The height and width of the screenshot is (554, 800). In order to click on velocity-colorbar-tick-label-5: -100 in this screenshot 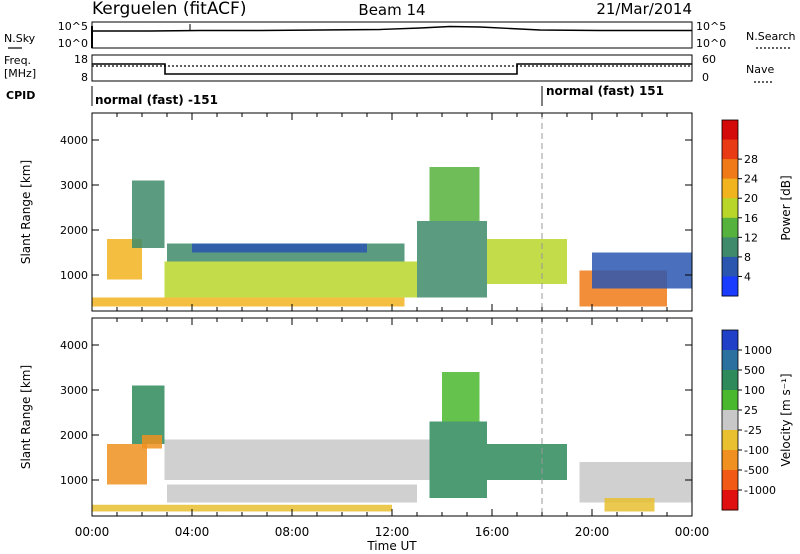, I will do `click(756, 450)`.